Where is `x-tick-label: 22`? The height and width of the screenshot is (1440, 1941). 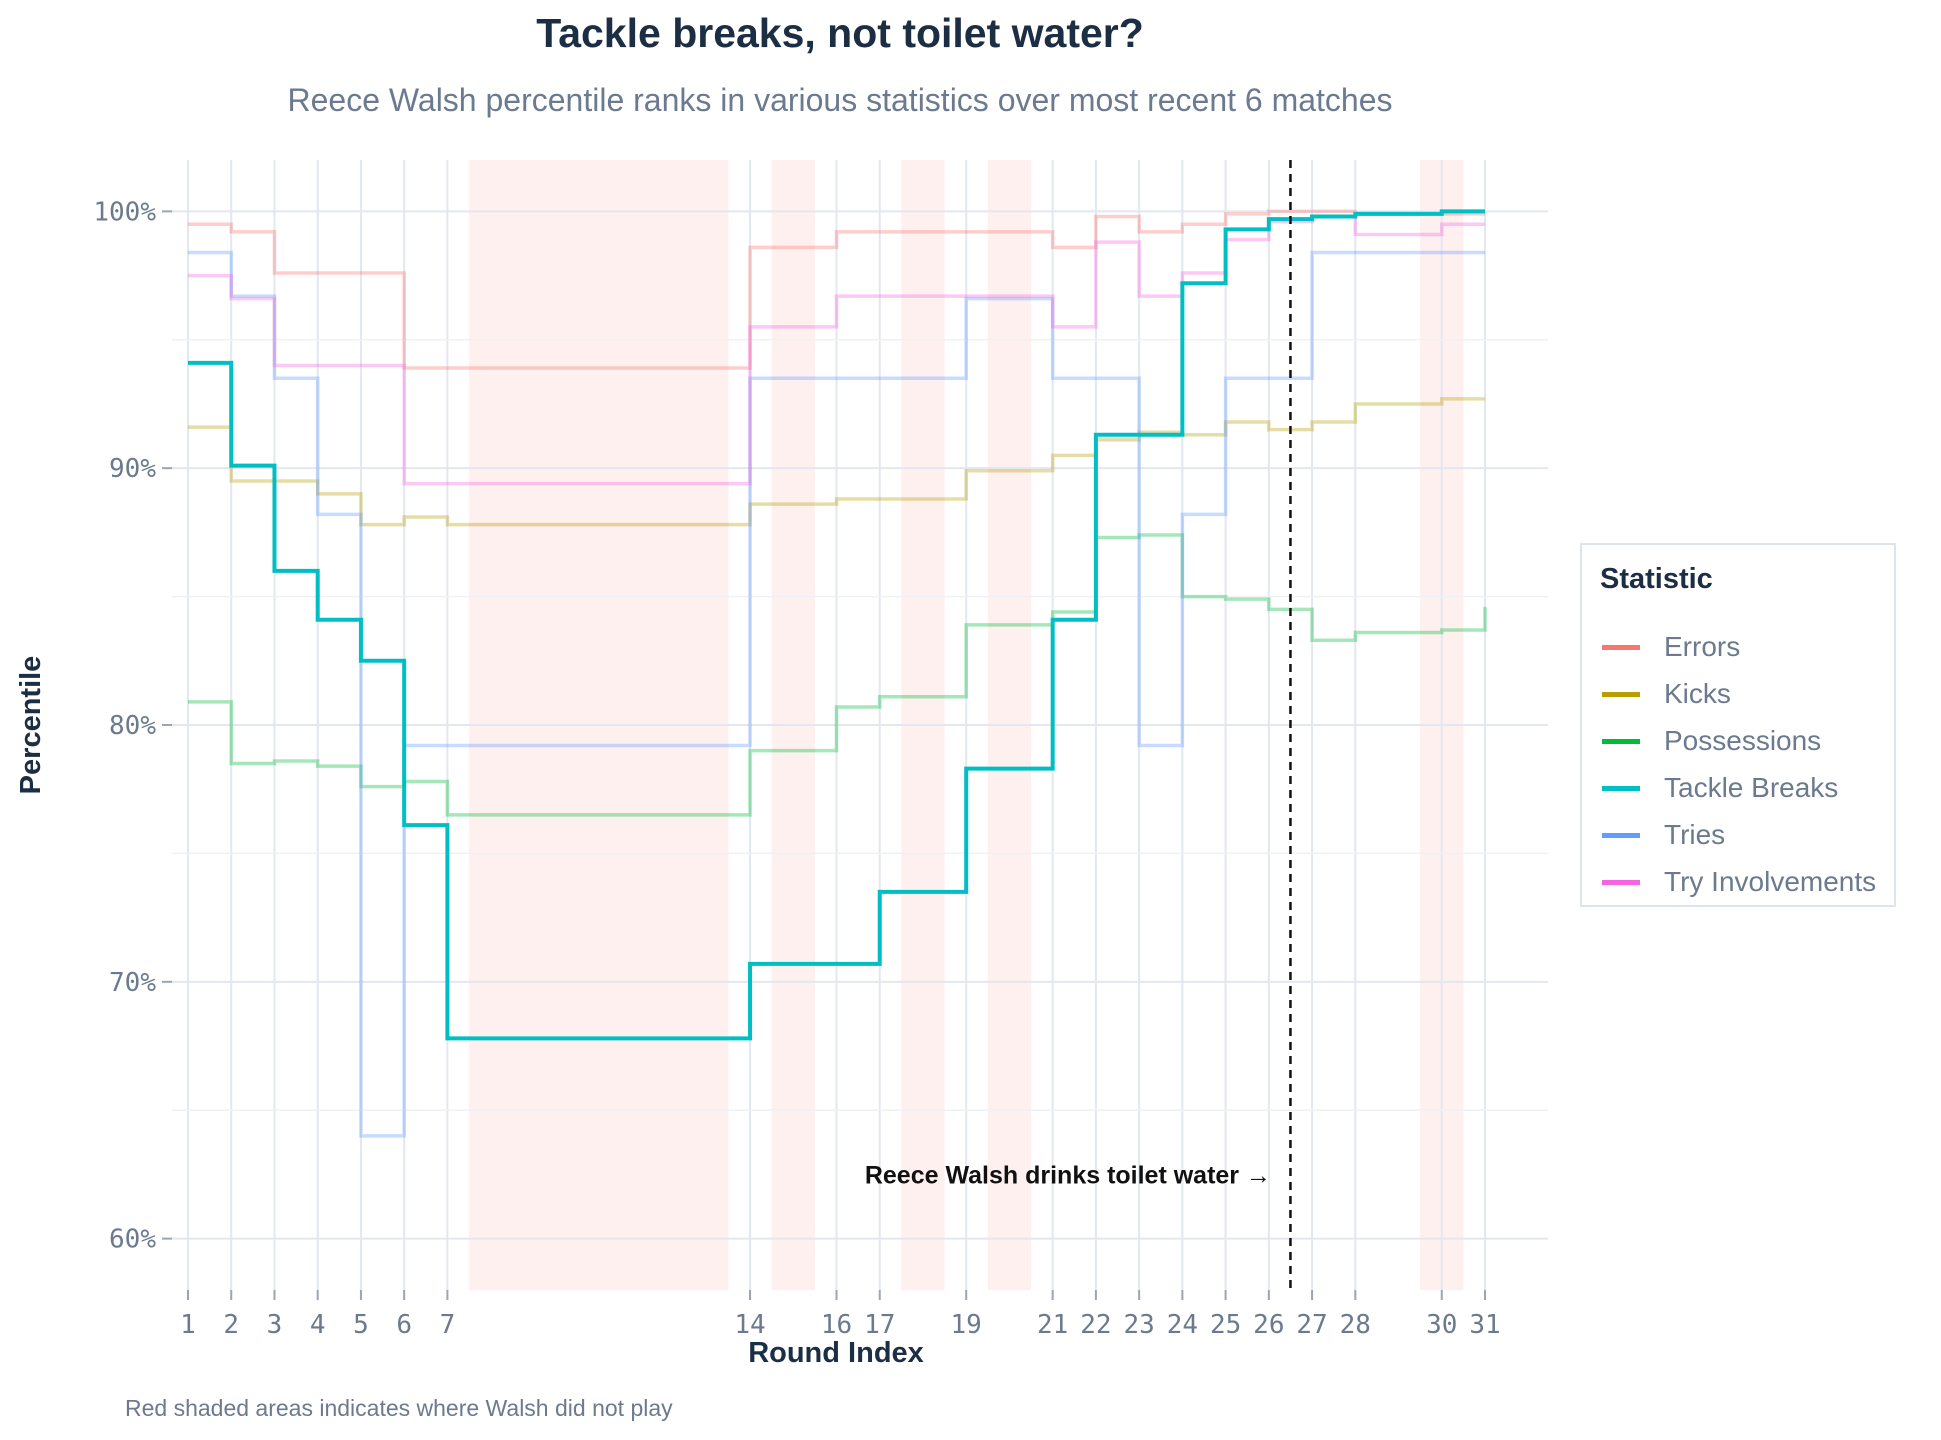 x-tick-label: 22 is located at coordinates (1095, 1325).